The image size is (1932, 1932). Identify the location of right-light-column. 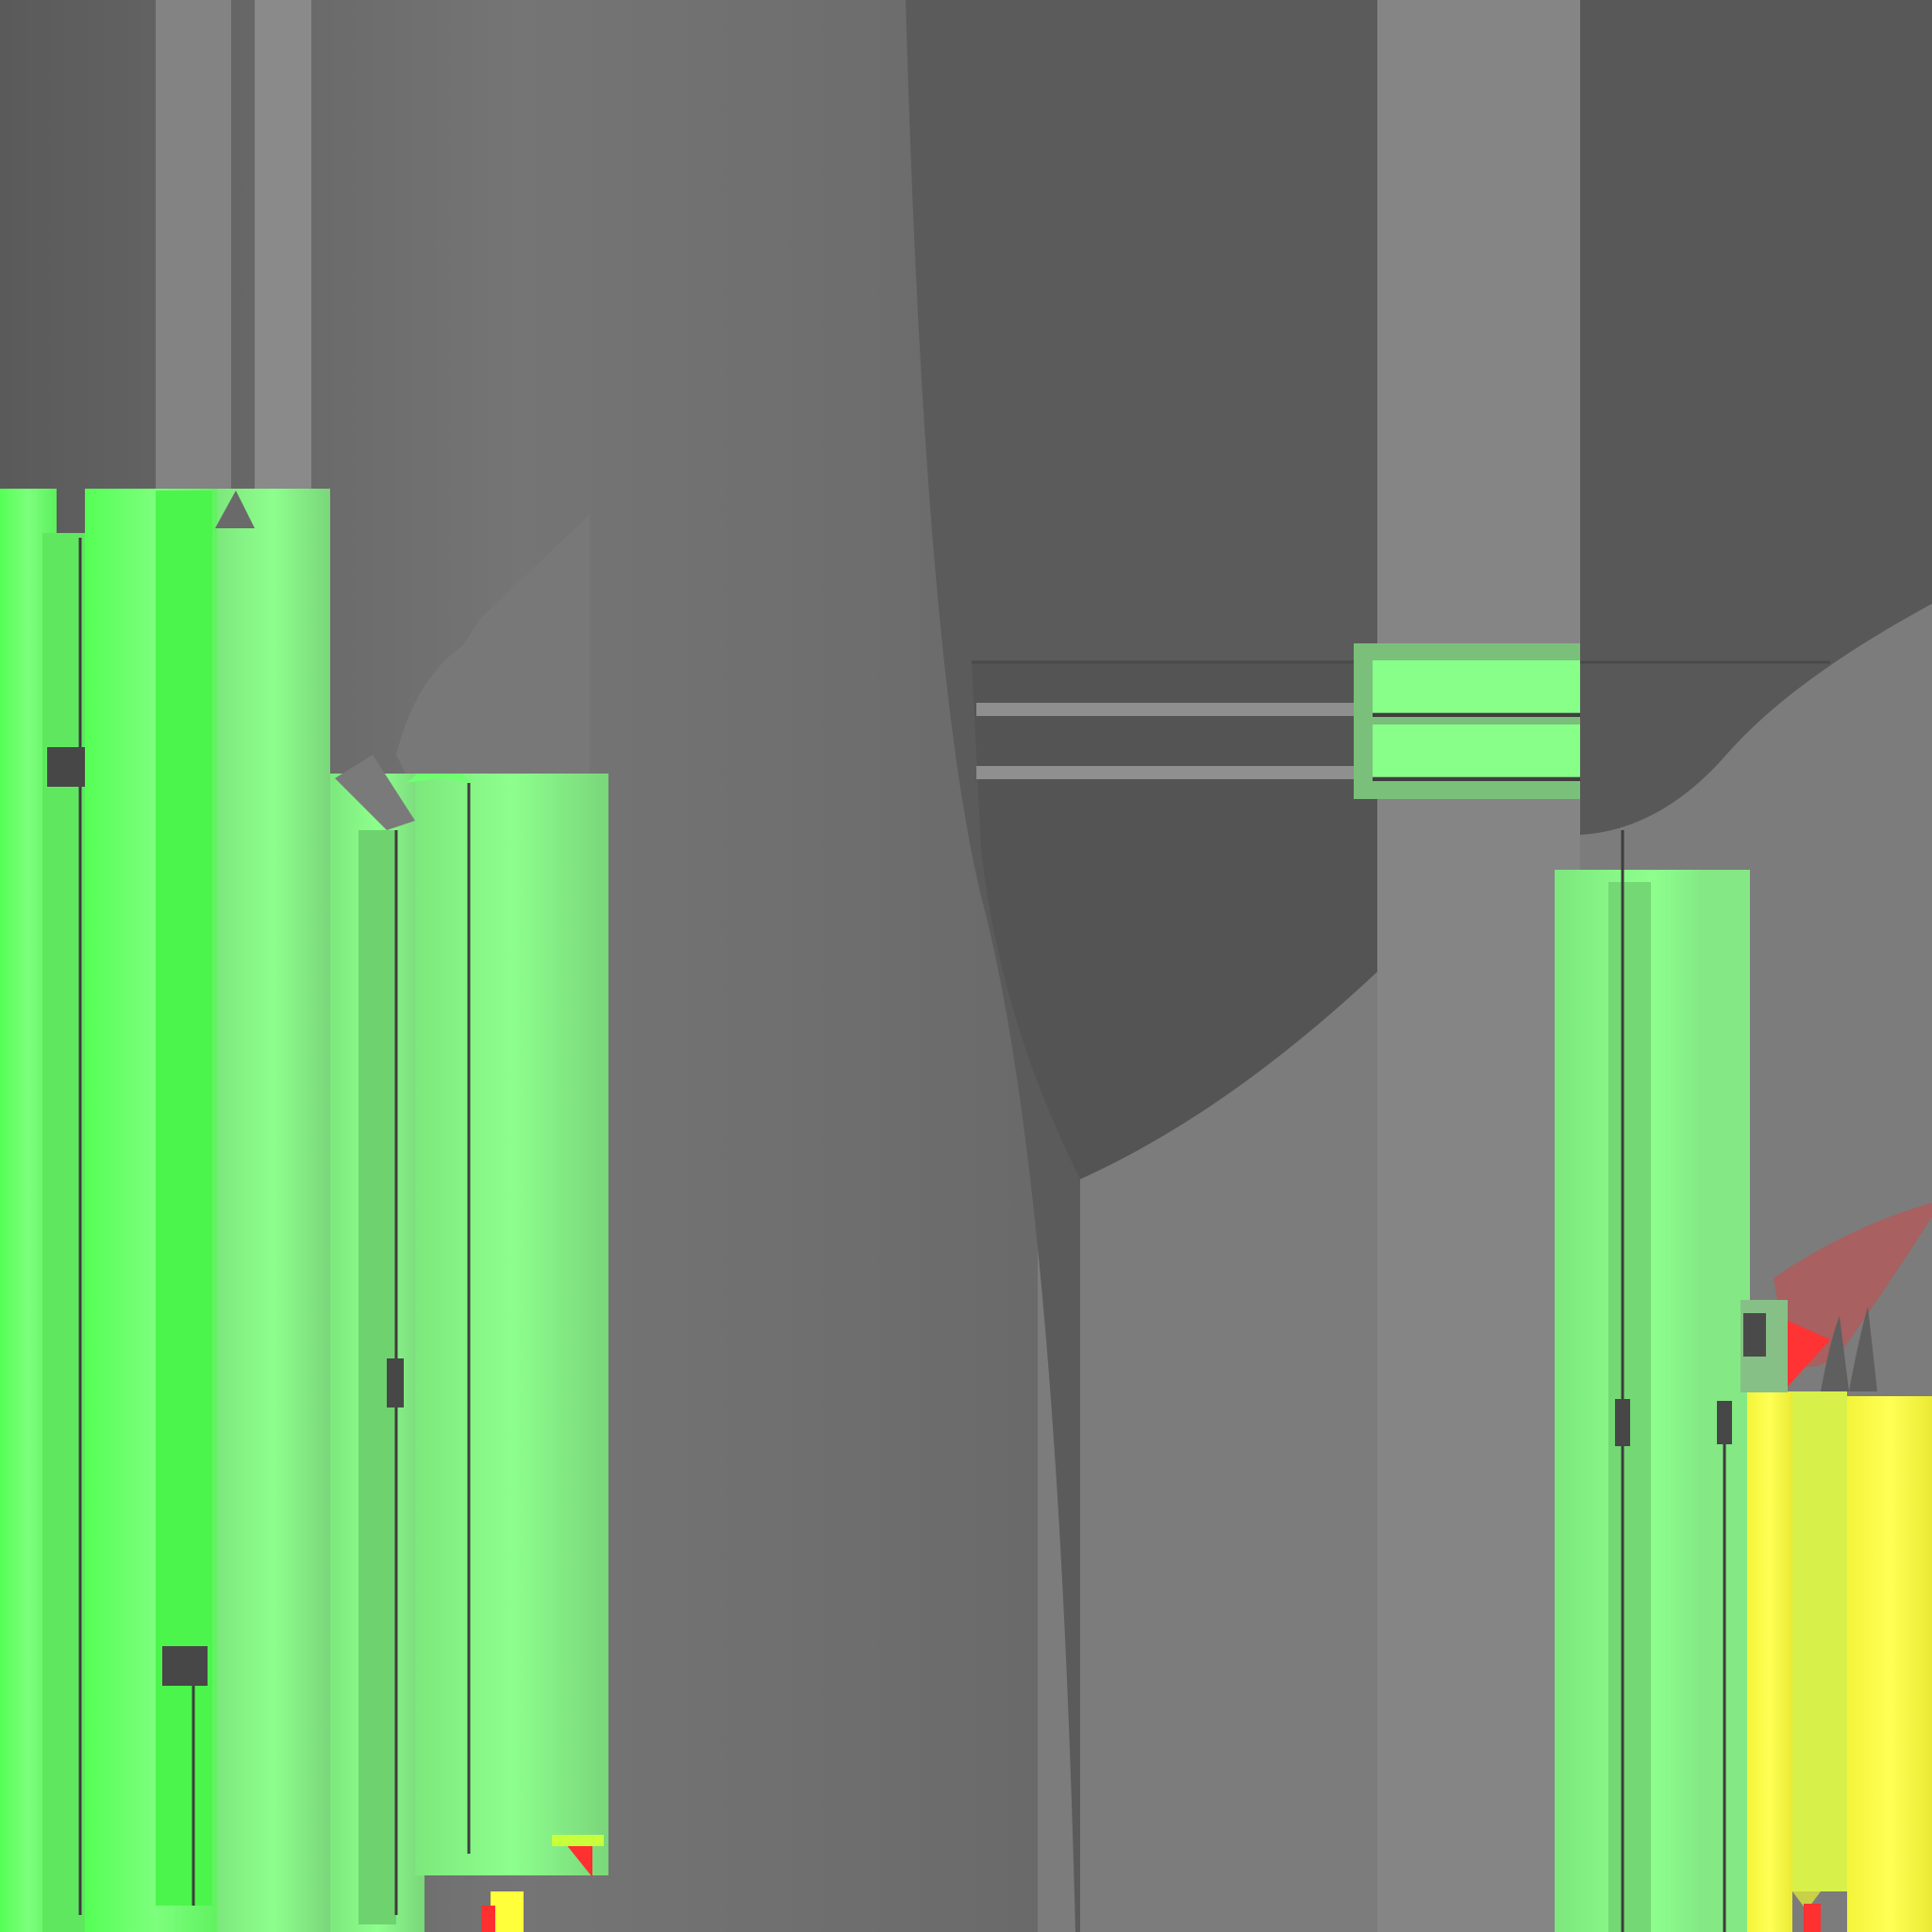
(1478, 966).